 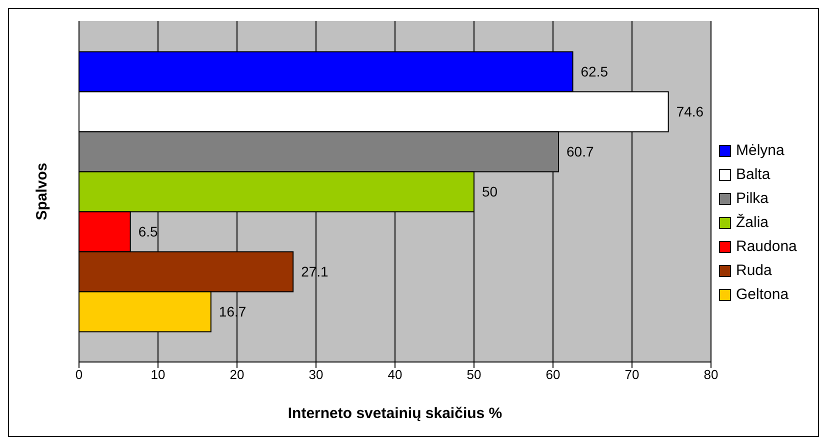 What do you see at coordinates (395, 413) in the screenshot?
I see `x-axis-title: Interneto svetainių skaičius %` at bounding box center [395, 413].